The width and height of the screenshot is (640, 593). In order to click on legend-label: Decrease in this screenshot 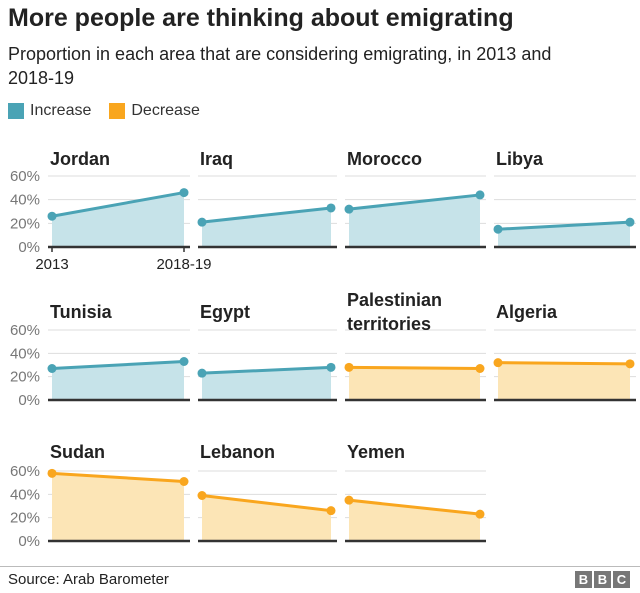, I will do `click(165, 110)`.